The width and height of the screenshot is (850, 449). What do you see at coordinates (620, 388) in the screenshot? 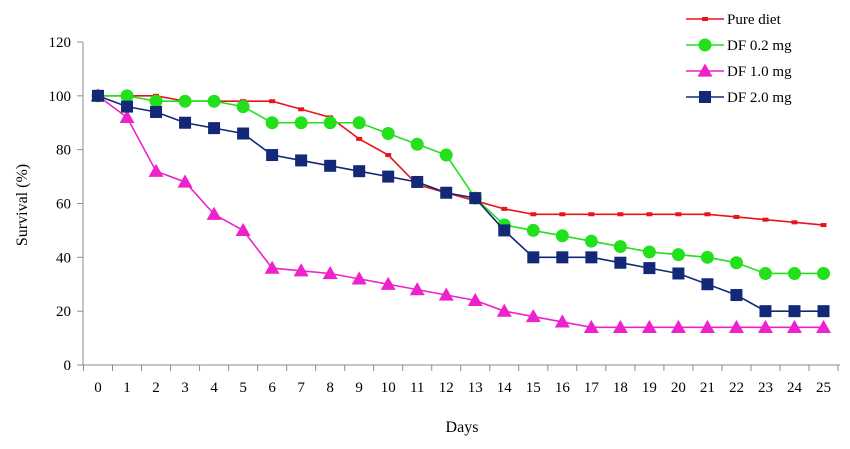
I see `x-tick-label: 18` at bounding box center [620, 388].